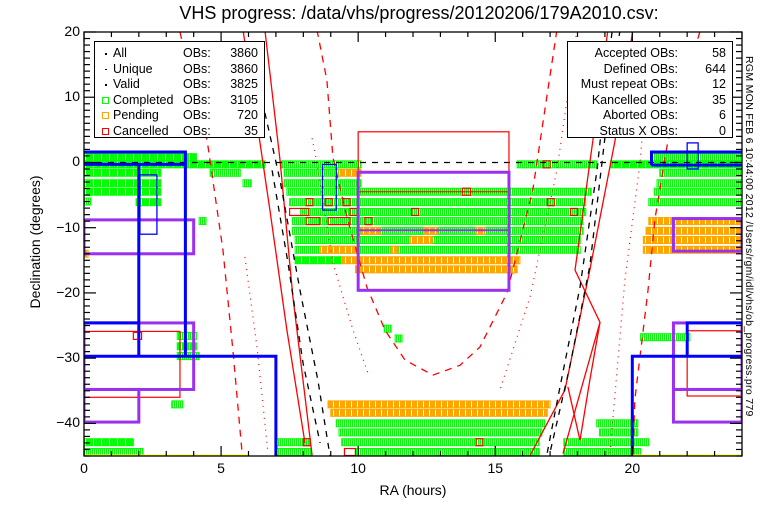  What do you see at coordinates (72, 96) in the screenshot?
I see `y-tick-label: 10` at bounding box center [72, 96].